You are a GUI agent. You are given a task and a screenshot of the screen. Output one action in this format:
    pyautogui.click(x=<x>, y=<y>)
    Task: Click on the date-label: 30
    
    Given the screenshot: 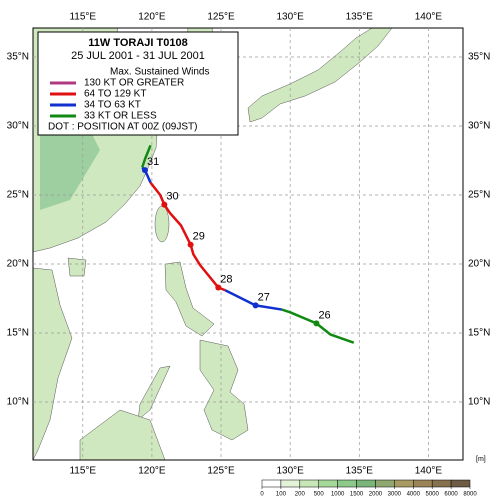 What is the action you would take?
    pyautogui.click(x=172, y=197)
    